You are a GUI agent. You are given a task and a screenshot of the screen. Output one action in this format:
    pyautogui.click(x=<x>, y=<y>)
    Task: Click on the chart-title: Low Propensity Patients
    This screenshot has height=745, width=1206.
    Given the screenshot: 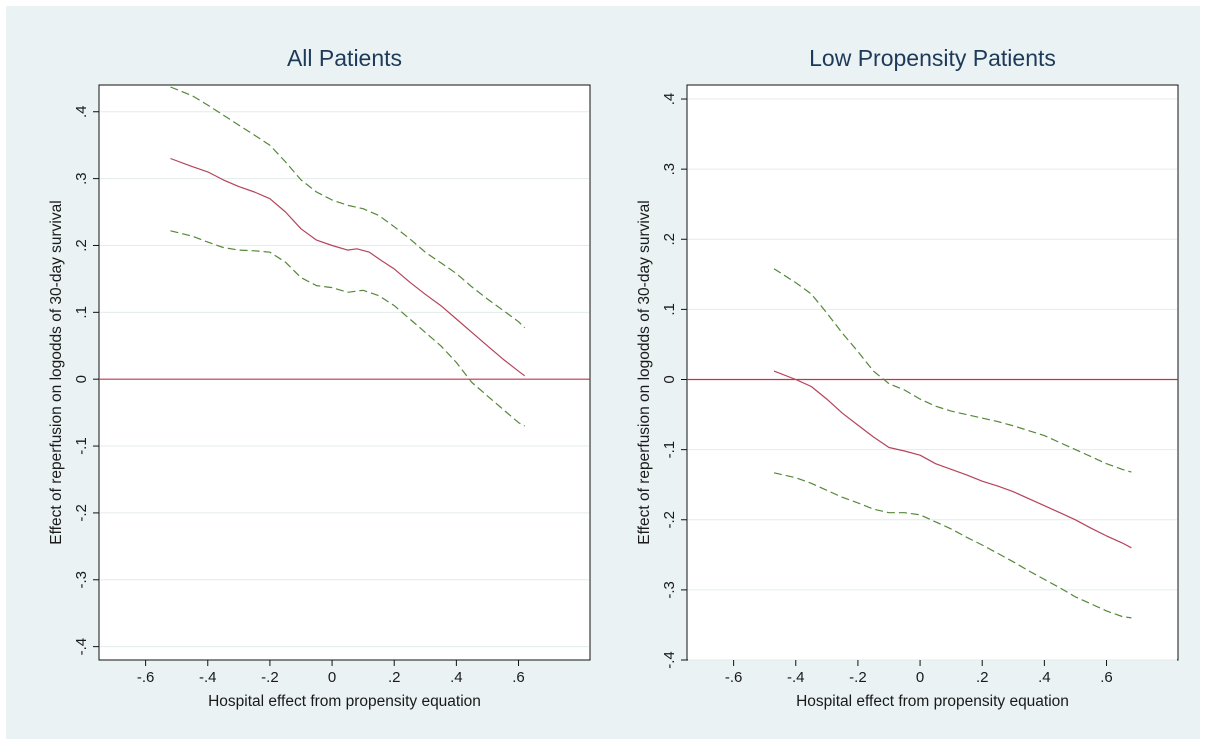 What is the action you would take?
    pyautogui.click(x=932, y=58)
    